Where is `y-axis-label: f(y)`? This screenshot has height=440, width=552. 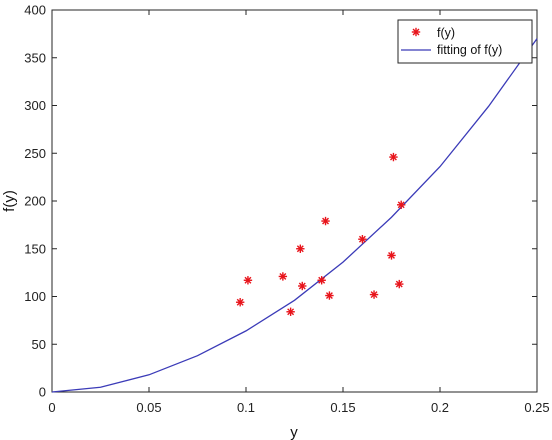 y-axis-label: f(y) is located at coordinates (9, 201).